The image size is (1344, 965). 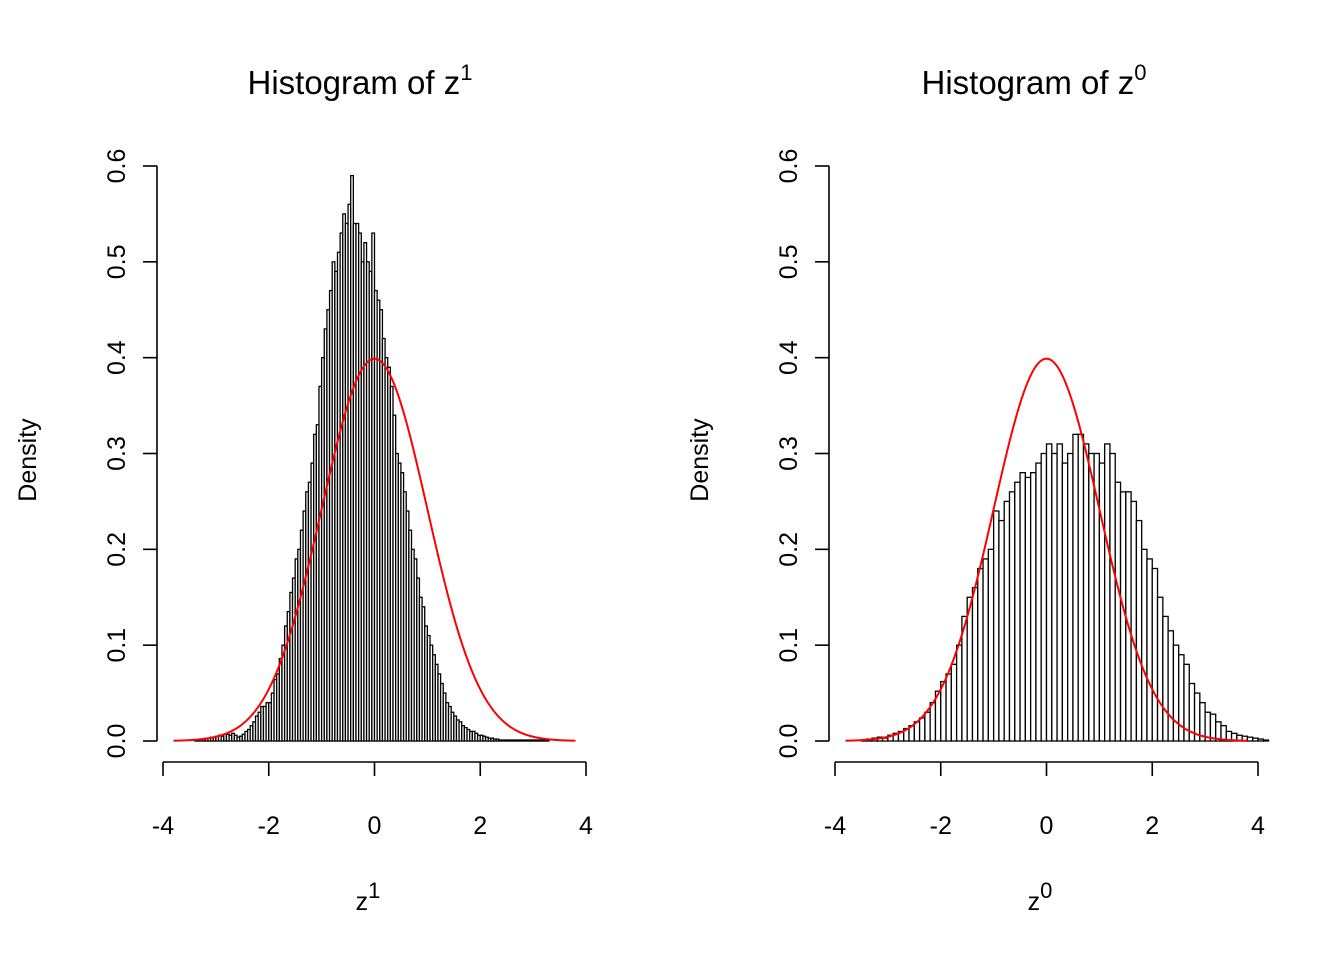 I want to click on x-axis-label-right: z0, so click(x=1040, y=897).